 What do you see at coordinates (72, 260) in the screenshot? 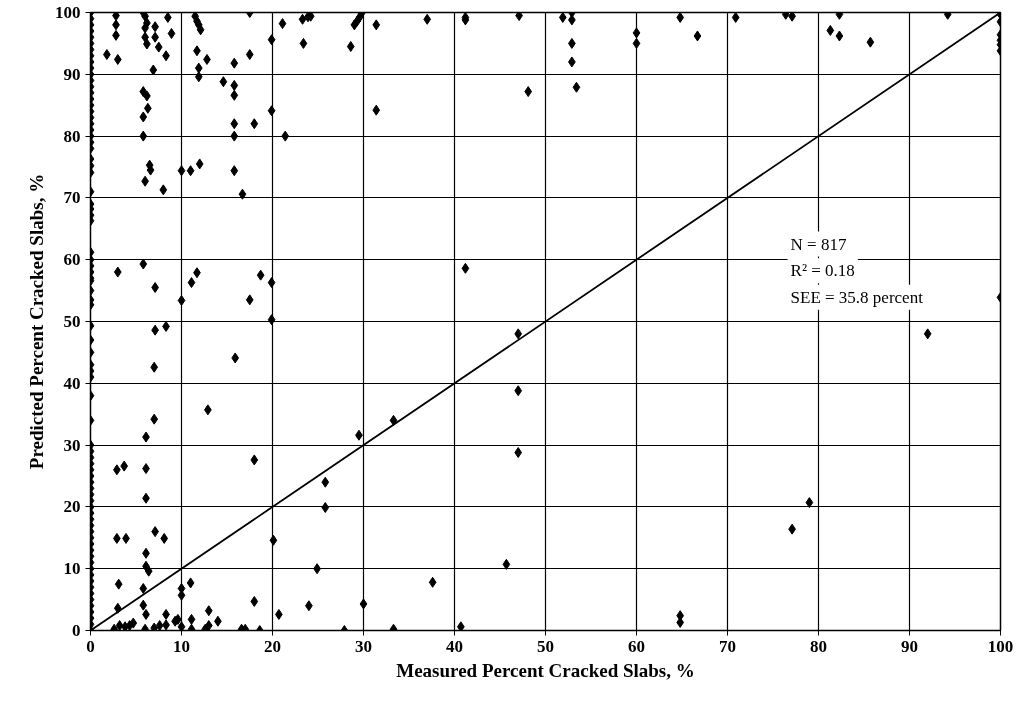
I see `y-tick-label: 60` at bounding box center [72, 260].